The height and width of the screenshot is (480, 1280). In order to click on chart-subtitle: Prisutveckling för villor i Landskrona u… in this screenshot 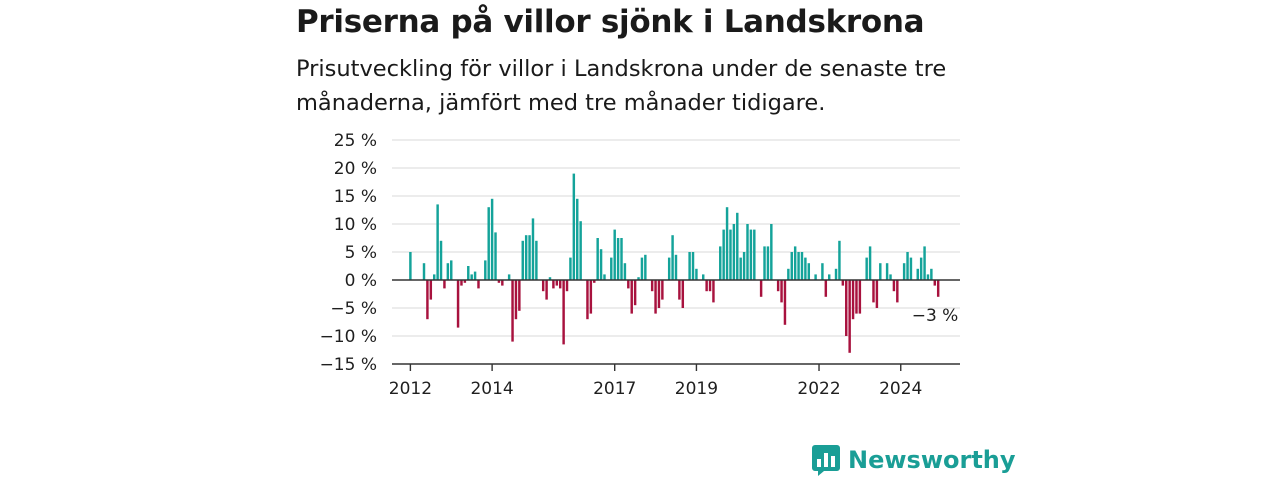, I will do `click(621, 86)`.